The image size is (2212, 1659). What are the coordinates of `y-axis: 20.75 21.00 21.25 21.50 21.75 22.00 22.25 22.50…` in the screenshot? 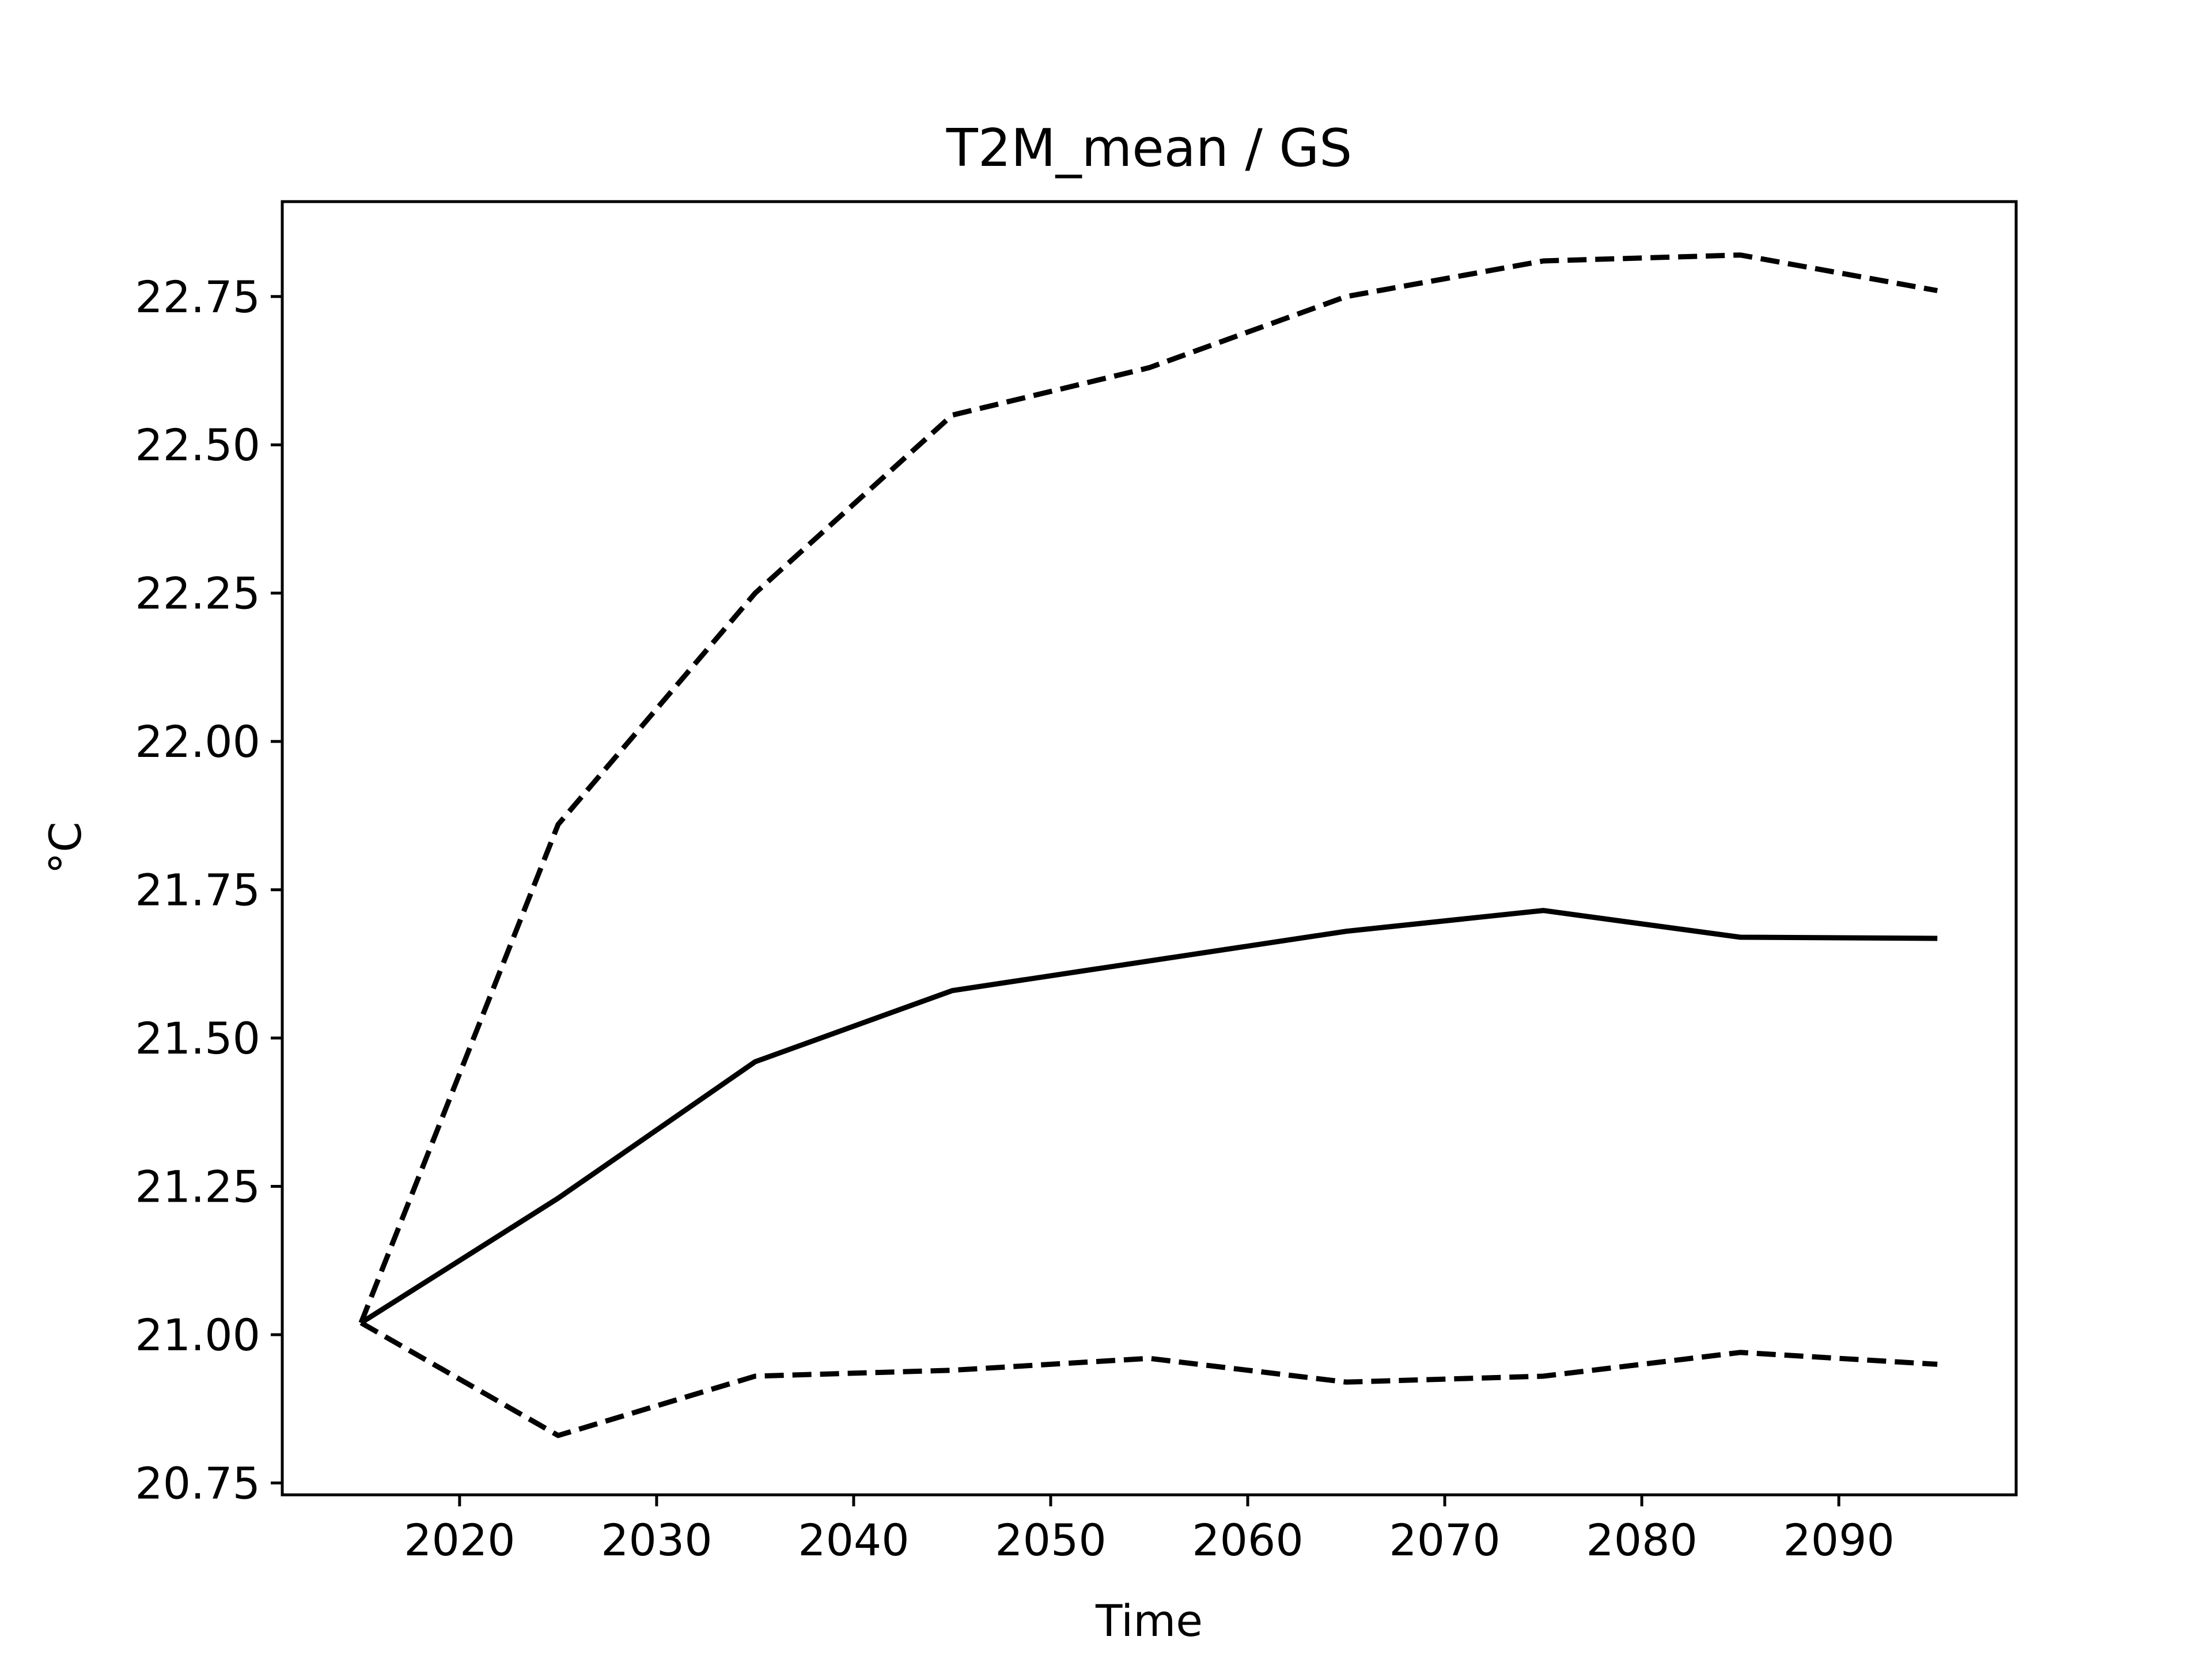 It's located at (208, 890).